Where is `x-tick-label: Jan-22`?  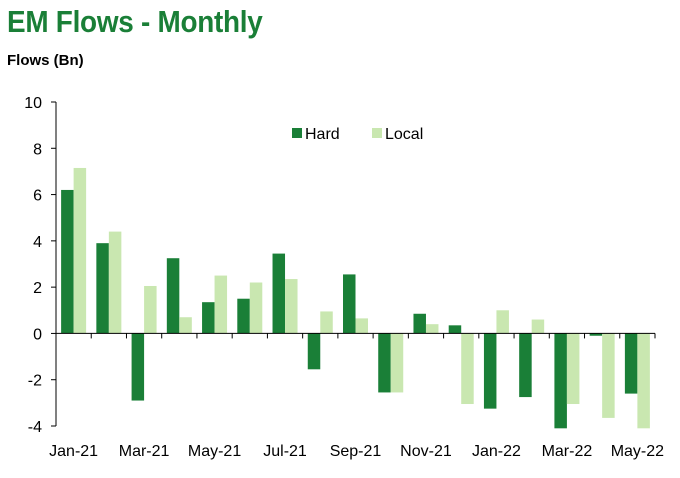 x-tick-label: Jan-22 is located at coordinates (496, 451).